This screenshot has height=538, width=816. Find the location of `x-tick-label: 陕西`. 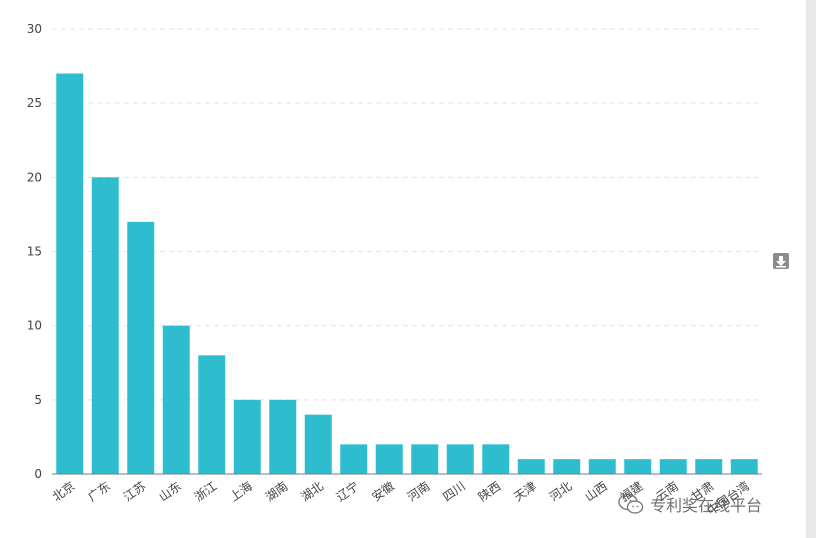

x-tick-label: 陕西 is located at coordinates (489, 491).